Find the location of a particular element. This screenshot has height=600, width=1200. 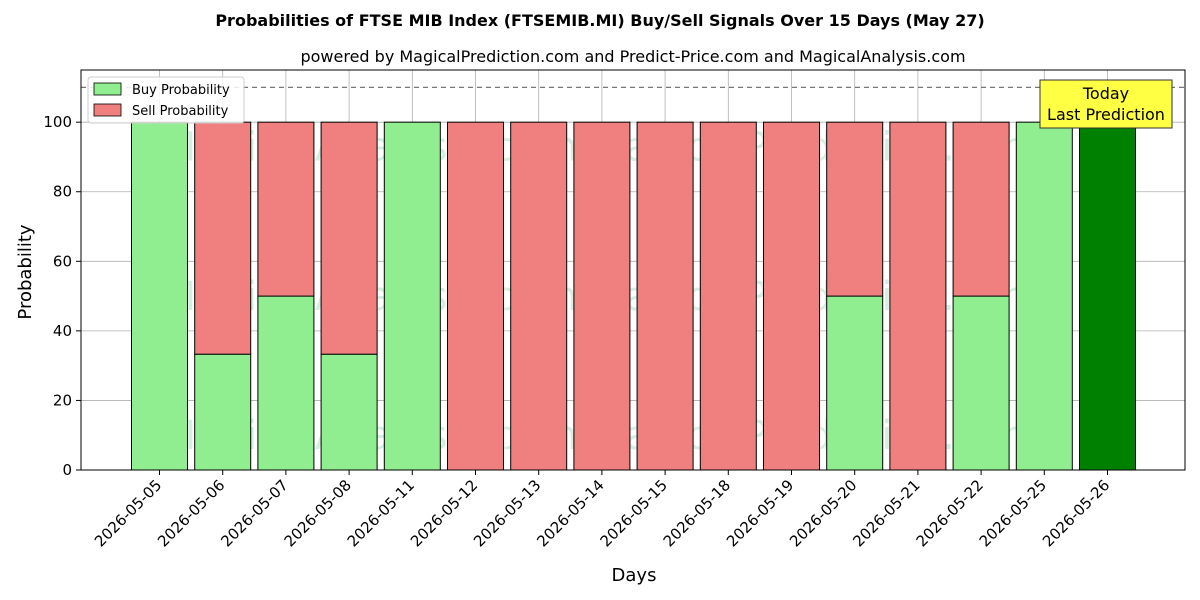

annotation-line-last-prediction: Last Prediction is located at coordinates (1106, 114).